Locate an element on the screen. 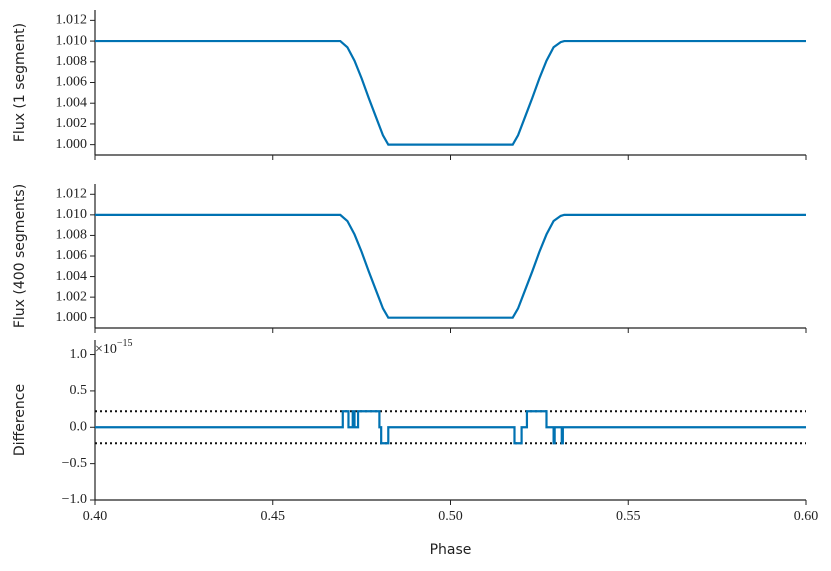  offset-exponent: −15 is located at coordinates (125, 343).